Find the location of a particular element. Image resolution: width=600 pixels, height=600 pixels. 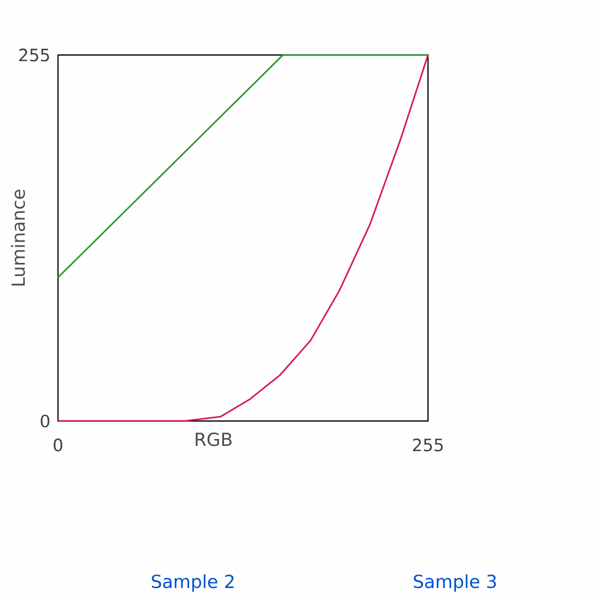

y-axis-title: Luminance is located at coordinates (18, 238).